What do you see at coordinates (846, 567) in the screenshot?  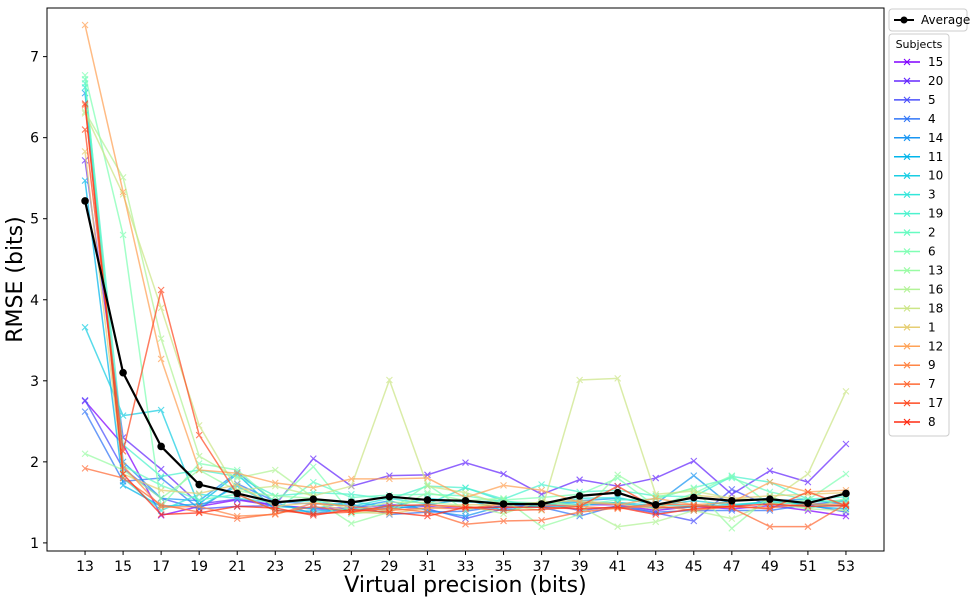 I see `x-tick-label: 53` at bounding box center [846, 567].